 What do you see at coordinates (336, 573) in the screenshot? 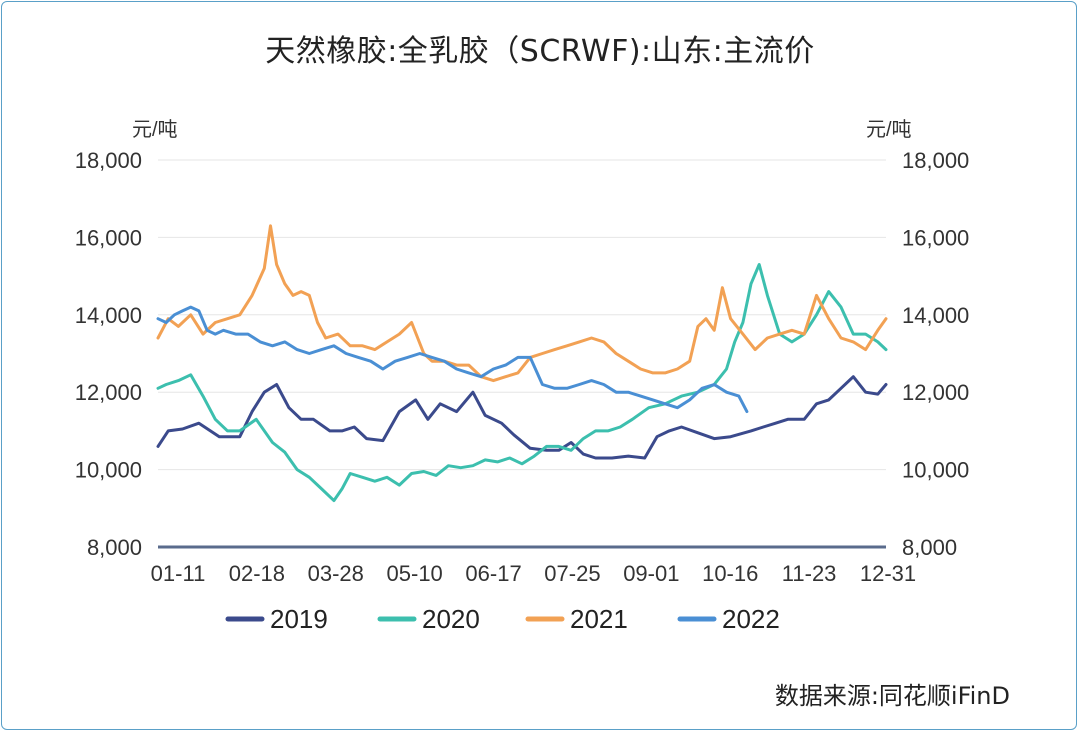
I see `x-tick-label: 03-28` at bounding box center [336, 573].